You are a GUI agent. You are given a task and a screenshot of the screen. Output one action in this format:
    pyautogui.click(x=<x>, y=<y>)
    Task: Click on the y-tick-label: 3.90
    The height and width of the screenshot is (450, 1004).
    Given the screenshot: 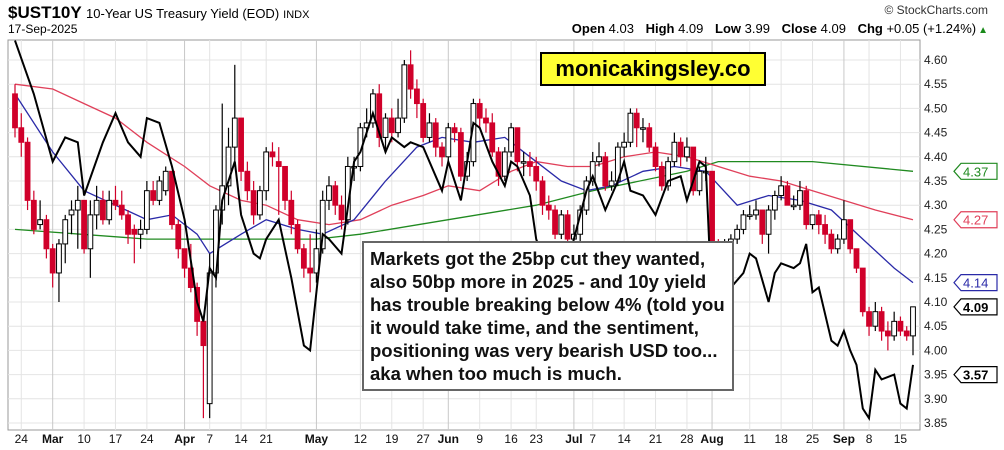 What is the action you would take?
    pyautogui.click(x=936, y=399)
    